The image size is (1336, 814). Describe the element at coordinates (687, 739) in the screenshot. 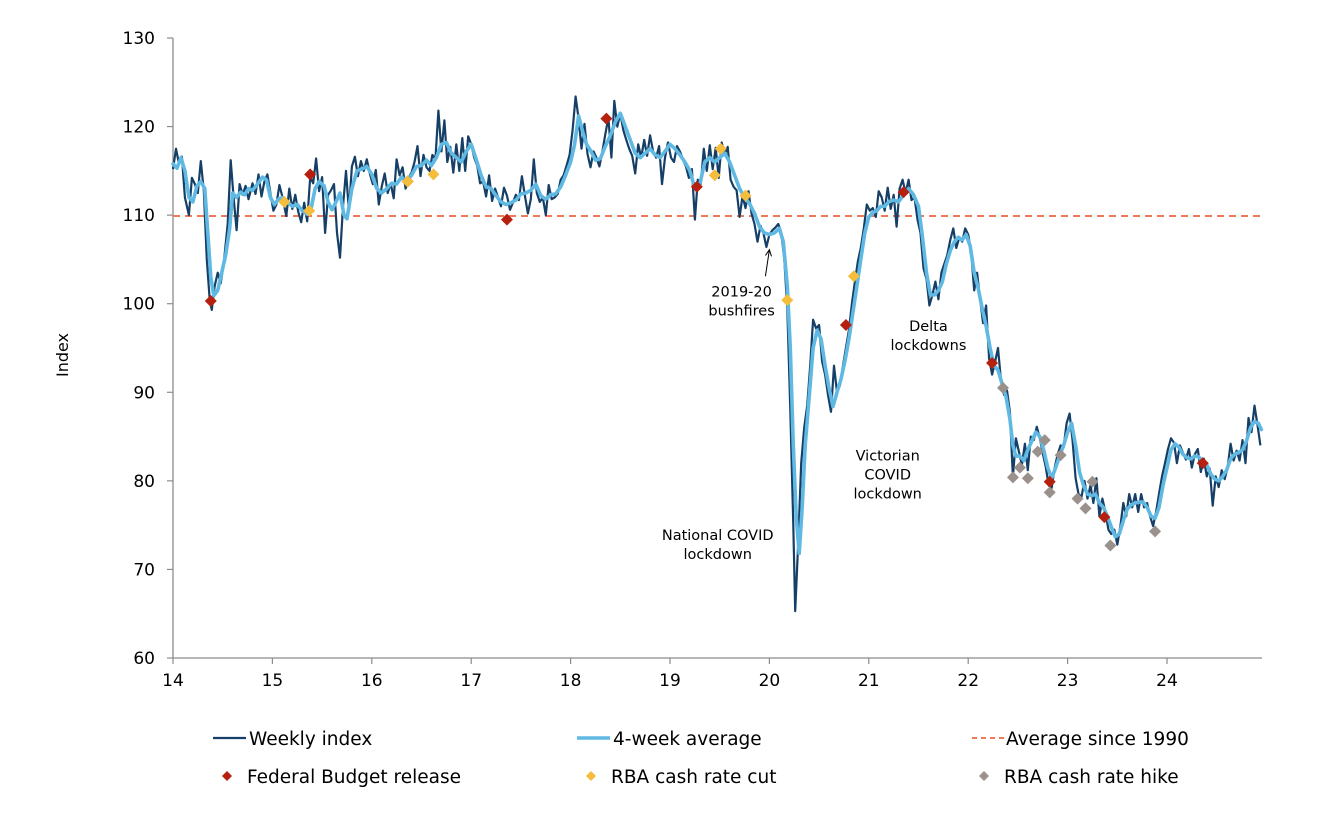

I see `legend-label: 4-week average` at that location.